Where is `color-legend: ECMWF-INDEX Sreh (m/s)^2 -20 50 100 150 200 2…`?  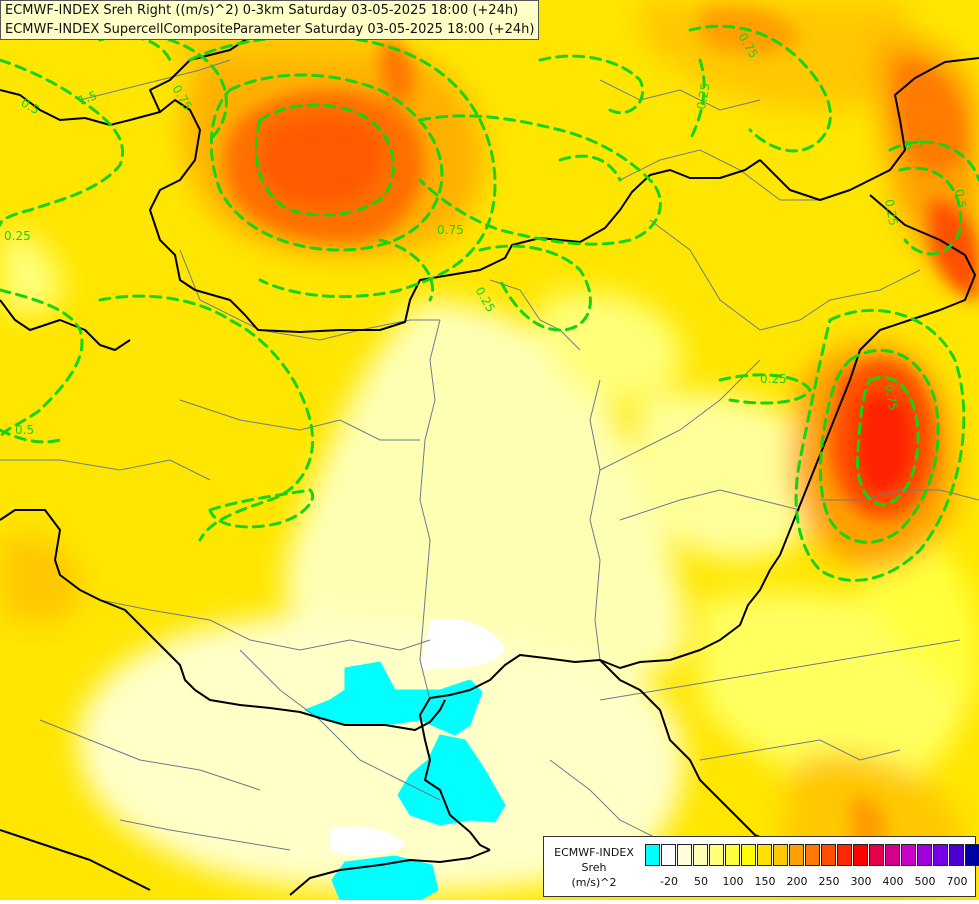
color-legend: ECMWF-INDEX Sreh (m/s)^2 -20 50 100 150 200 2… is located at coordinates (761, 866).